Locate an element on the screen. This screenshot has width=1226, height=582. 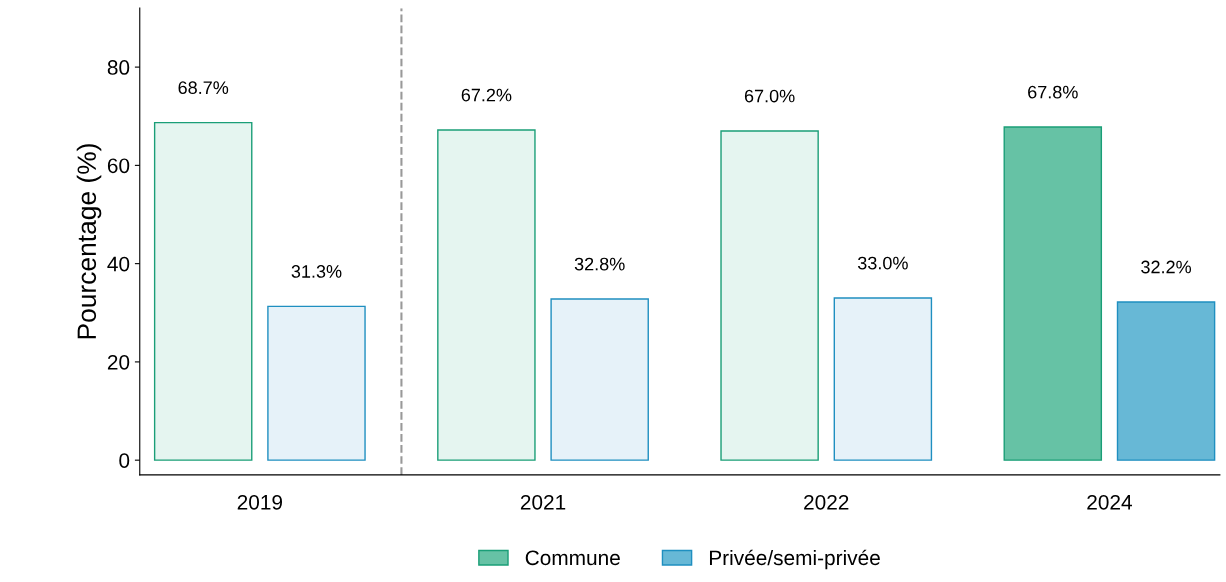
data-label: 32.8% is located at coordinates (599, 264).